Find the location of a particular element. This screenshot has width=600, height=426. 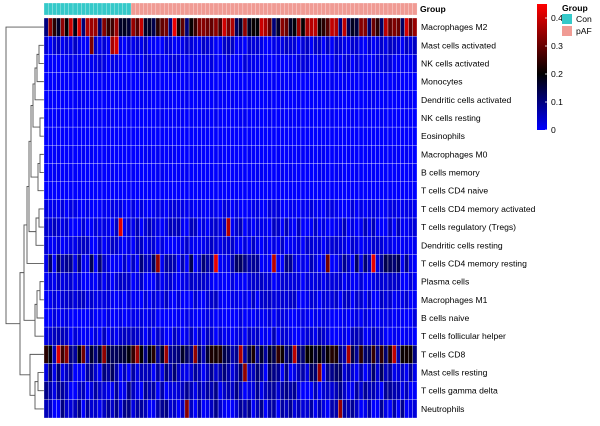

group-cell-con is located at coordinates (62, 9).